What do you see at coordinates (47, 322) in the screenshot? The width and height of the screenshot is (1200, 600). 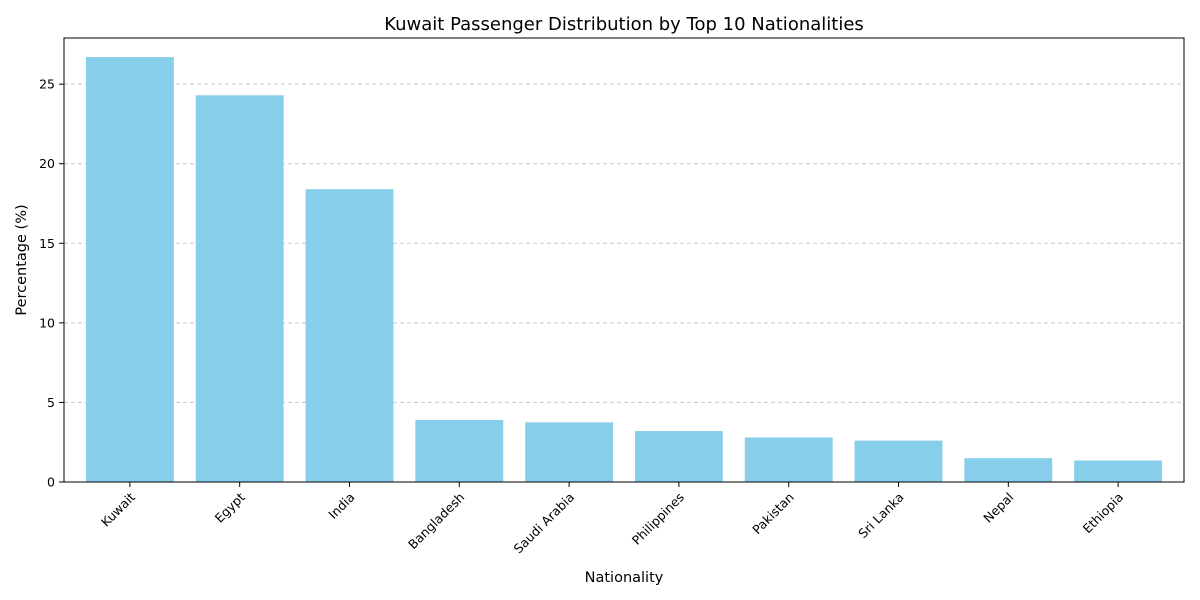 I see `y-tick-label: 10` at bounding box center [47, 322].